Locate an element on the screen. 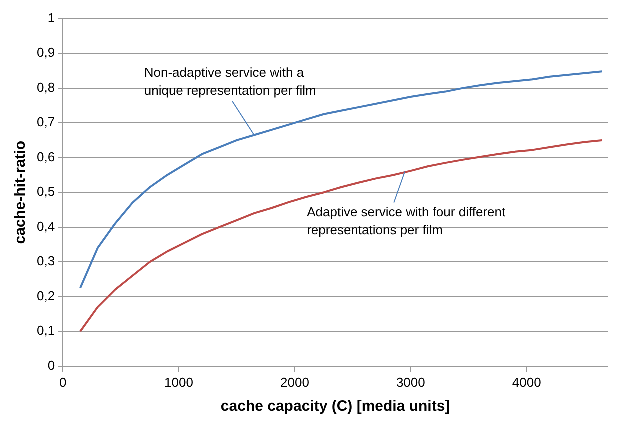 The height and width of the screenshot is (428, 618). x-tick-label: 3000 is located at coordinates (411, 382).